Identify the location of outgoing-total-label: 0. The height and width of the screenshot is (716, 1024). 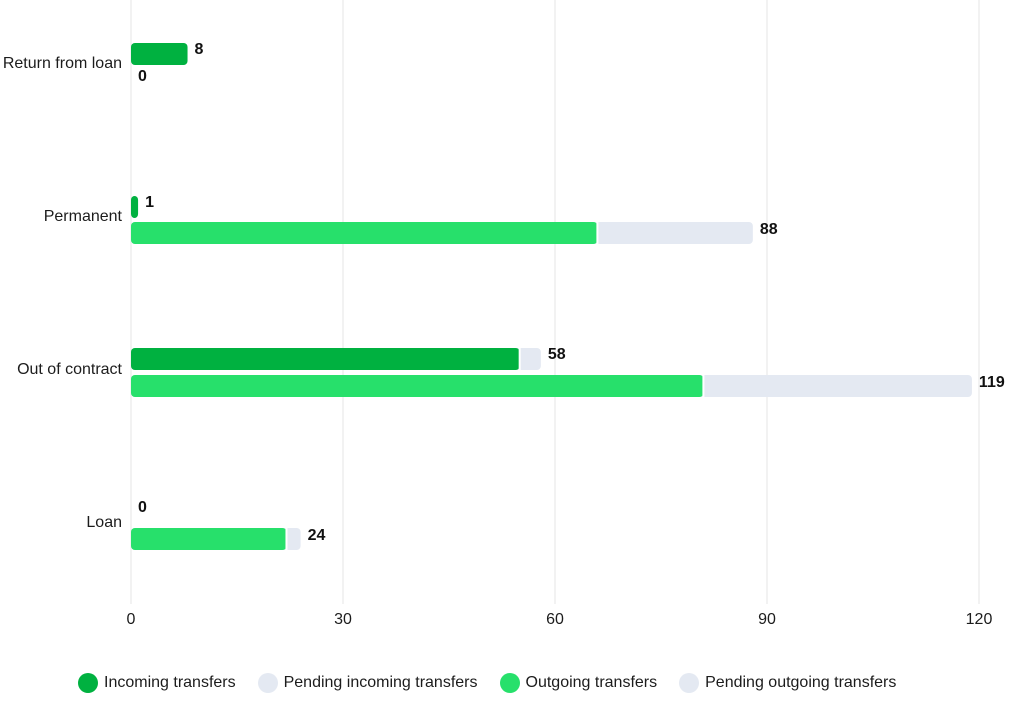
(142, 76).